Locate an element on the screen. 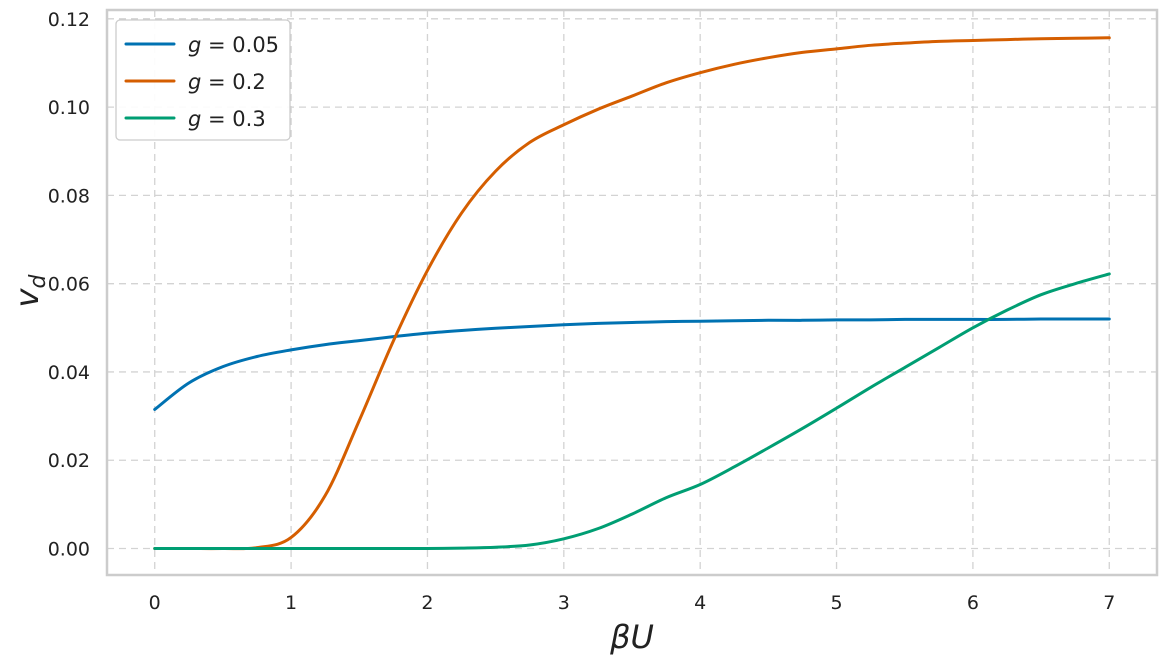 Image resolution: width=1166 pixels, height=665 pixels. y-tick-label: 0.08 is located at coordinates (69, 196).